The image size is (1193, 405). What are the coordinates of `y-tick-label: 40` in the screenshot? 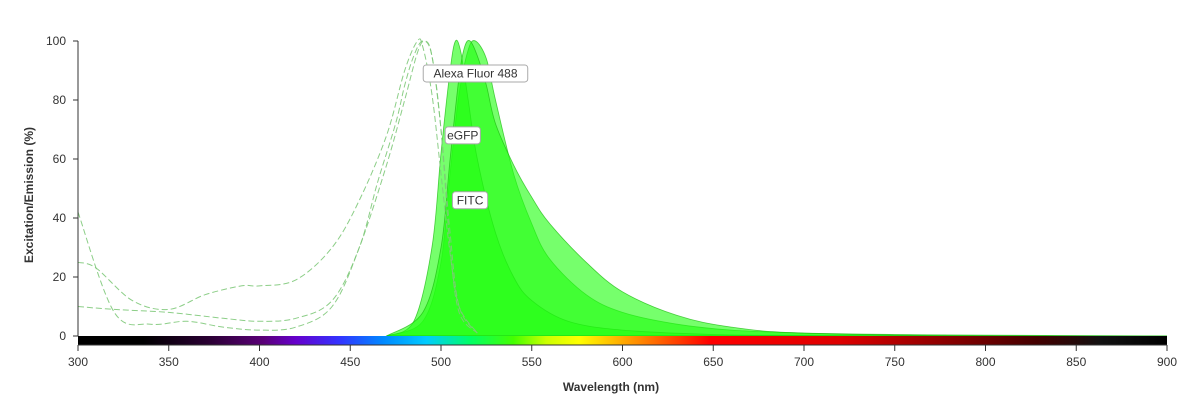 It's located at (60, 218).